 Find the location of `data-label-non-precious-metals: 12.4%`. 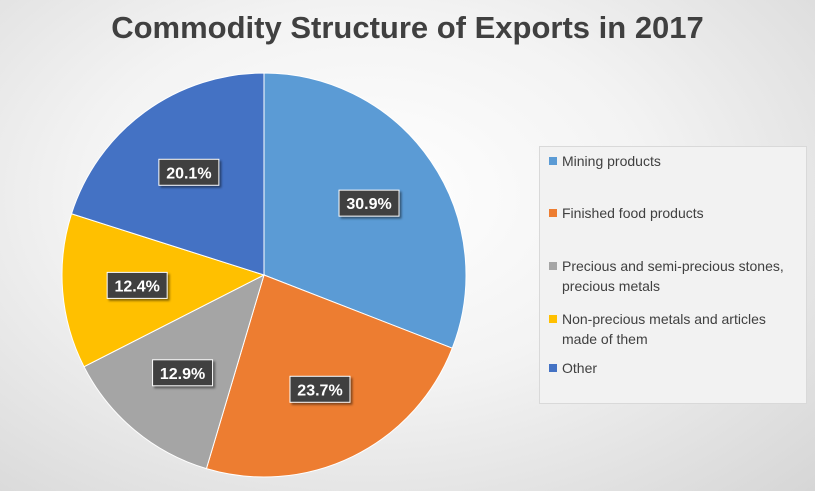

data-label-non-precious-metals: 12.4% is located at coordinates (137, 285).